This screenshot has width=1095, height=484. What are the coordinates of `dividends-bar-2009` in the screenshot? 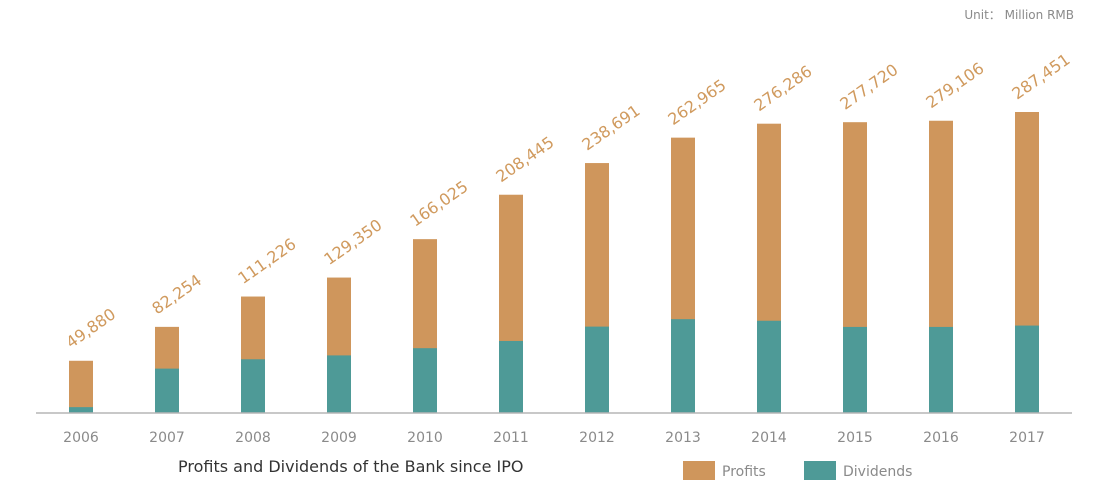 It's located at (339, 384).